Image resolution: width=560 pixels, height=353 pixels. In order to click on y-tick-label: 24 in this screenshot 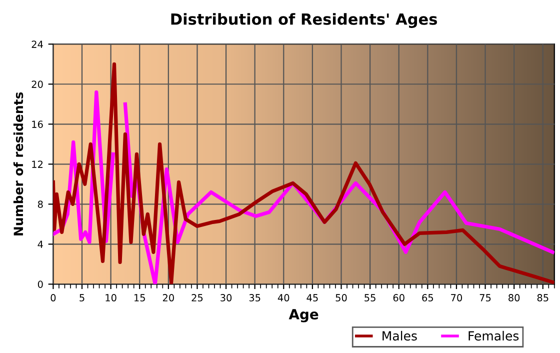, I will do `click(37, 44)`.